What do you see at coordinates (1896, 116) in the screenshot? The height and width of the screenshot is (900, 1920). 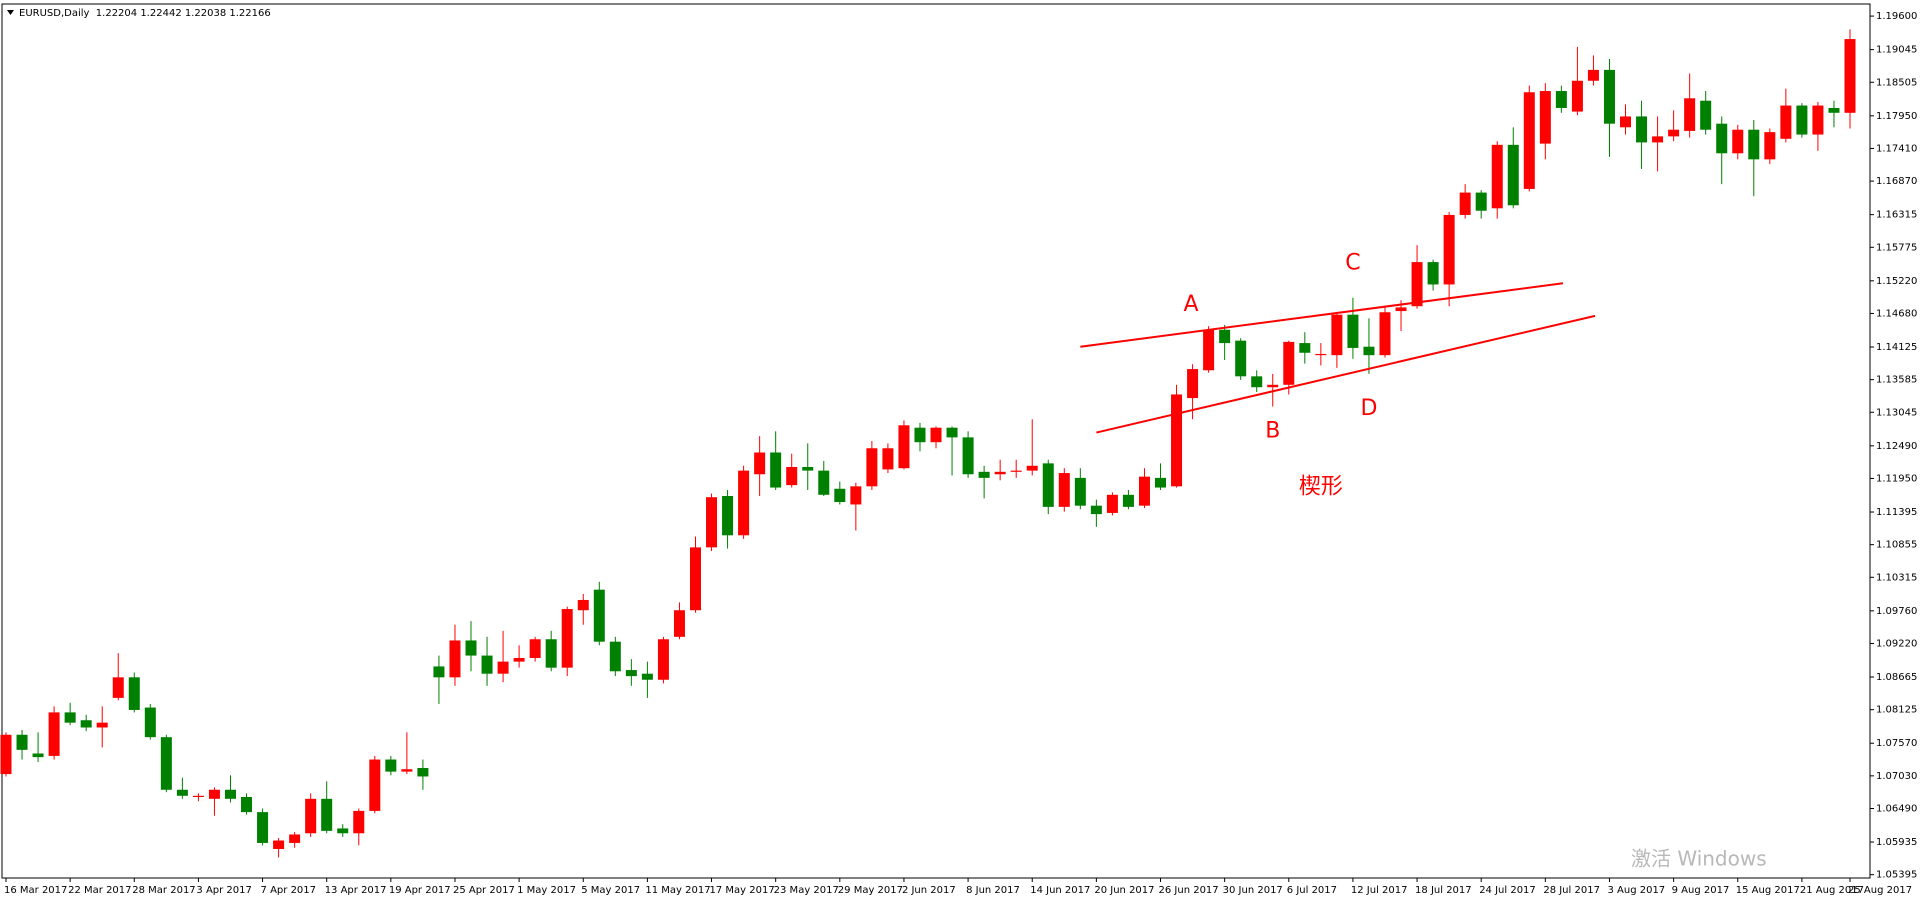 I see `y-tick-label: 1.17950` at bounding box center [1896, 116].